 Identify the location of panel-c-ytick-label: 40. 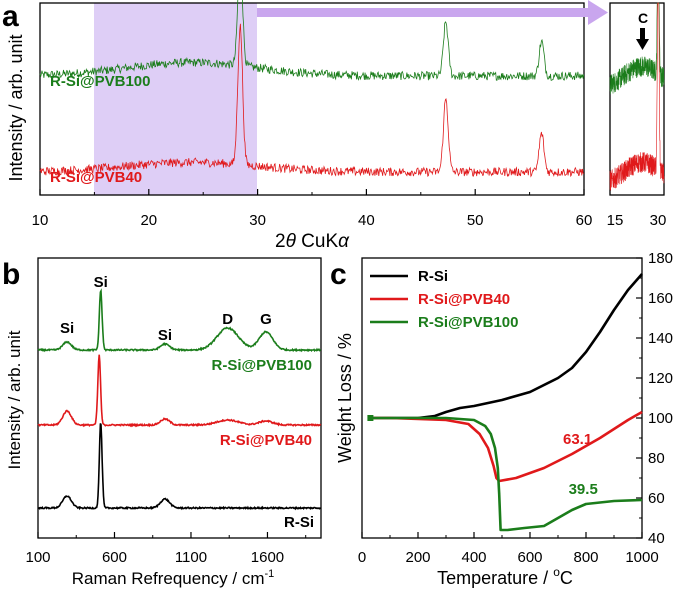
(656, 538).